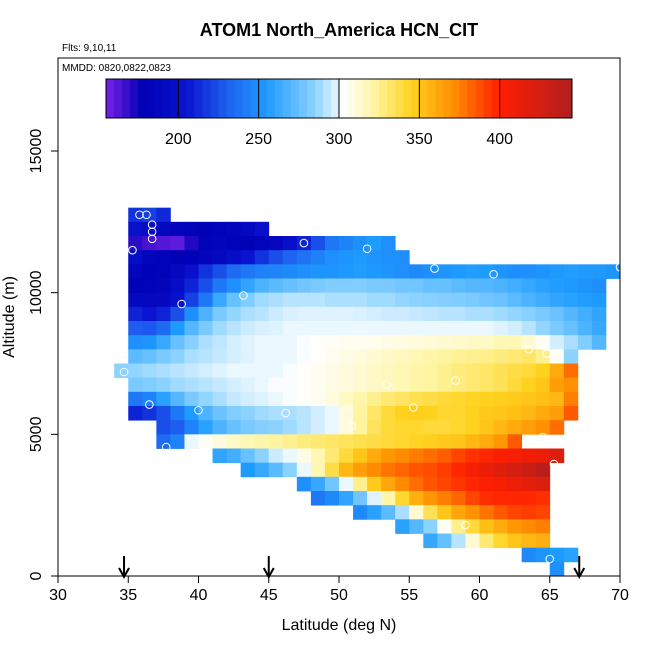 Image resolution: width=650 pixels, height=650 pixels. I want to click on colorbar-tick-label: 250, so click(258, 139).